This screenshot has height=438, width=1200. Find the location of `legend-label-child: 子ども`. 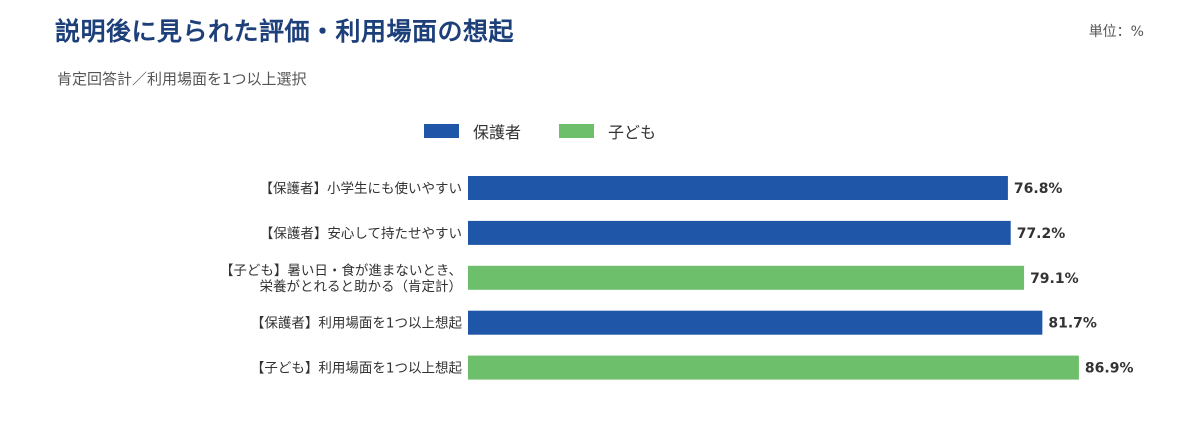

legend-label-child: 子ども is located at coordinates (632, 132).